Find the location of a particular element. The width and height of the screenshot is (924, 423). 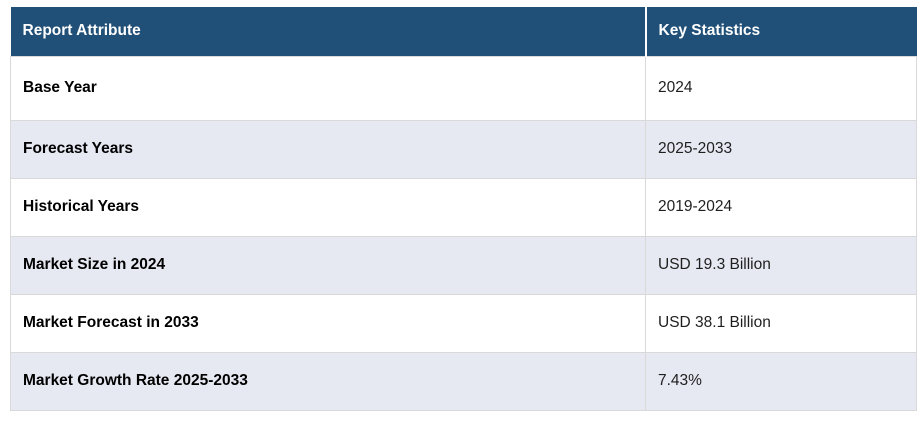

value-cell-forecast-years: 2025-2033 is located at coordinates (781, 149).